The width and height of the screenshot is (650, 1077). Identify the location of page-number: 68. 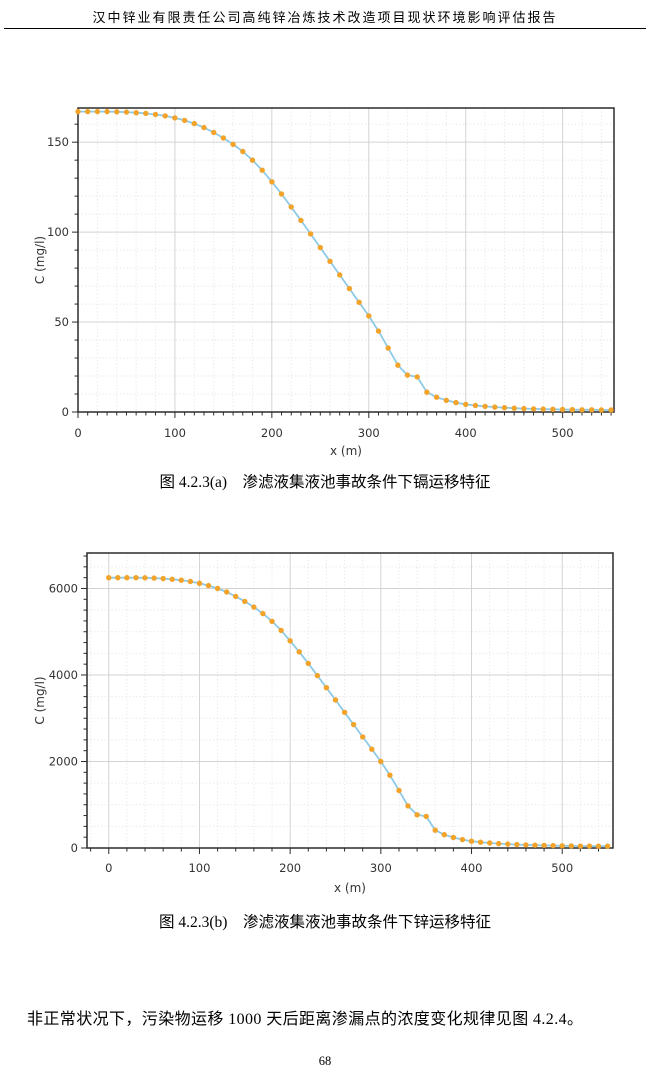
(325, 1061).